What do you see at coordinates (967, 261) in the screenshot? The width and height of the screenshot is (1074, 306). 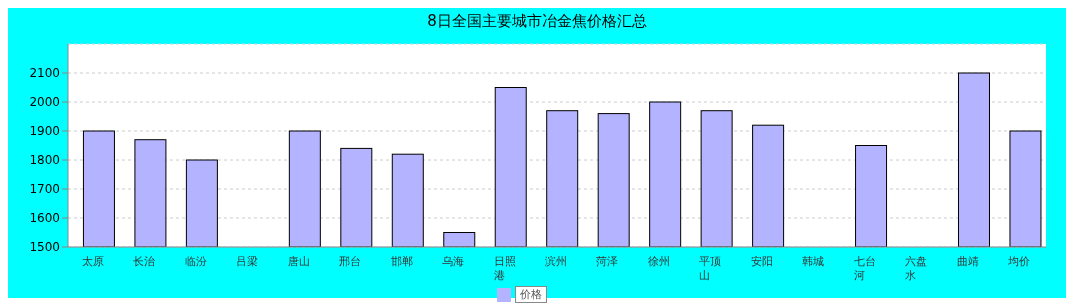 I see `x-tick-label: 曲靖` at bounding box center [967, 261].